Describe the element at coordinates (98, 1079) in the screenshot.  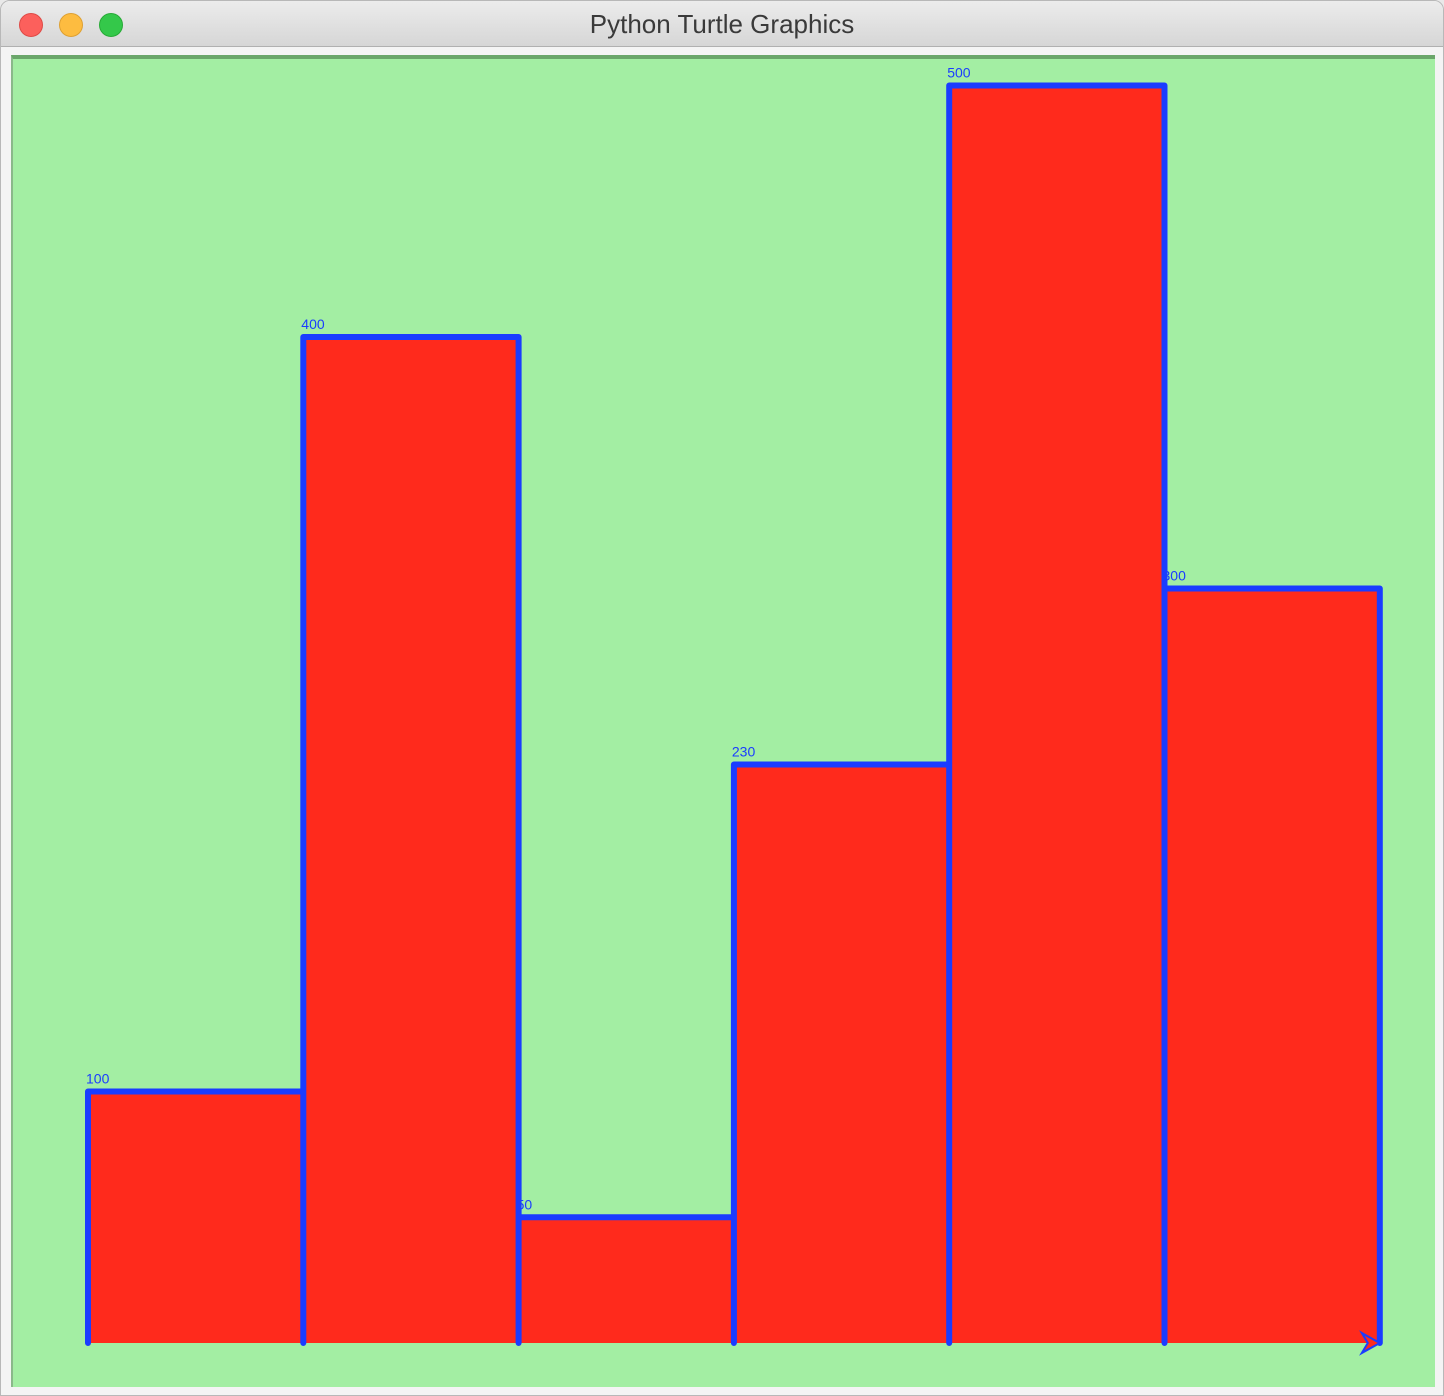
I see `bar-label-0: 100` at that location.